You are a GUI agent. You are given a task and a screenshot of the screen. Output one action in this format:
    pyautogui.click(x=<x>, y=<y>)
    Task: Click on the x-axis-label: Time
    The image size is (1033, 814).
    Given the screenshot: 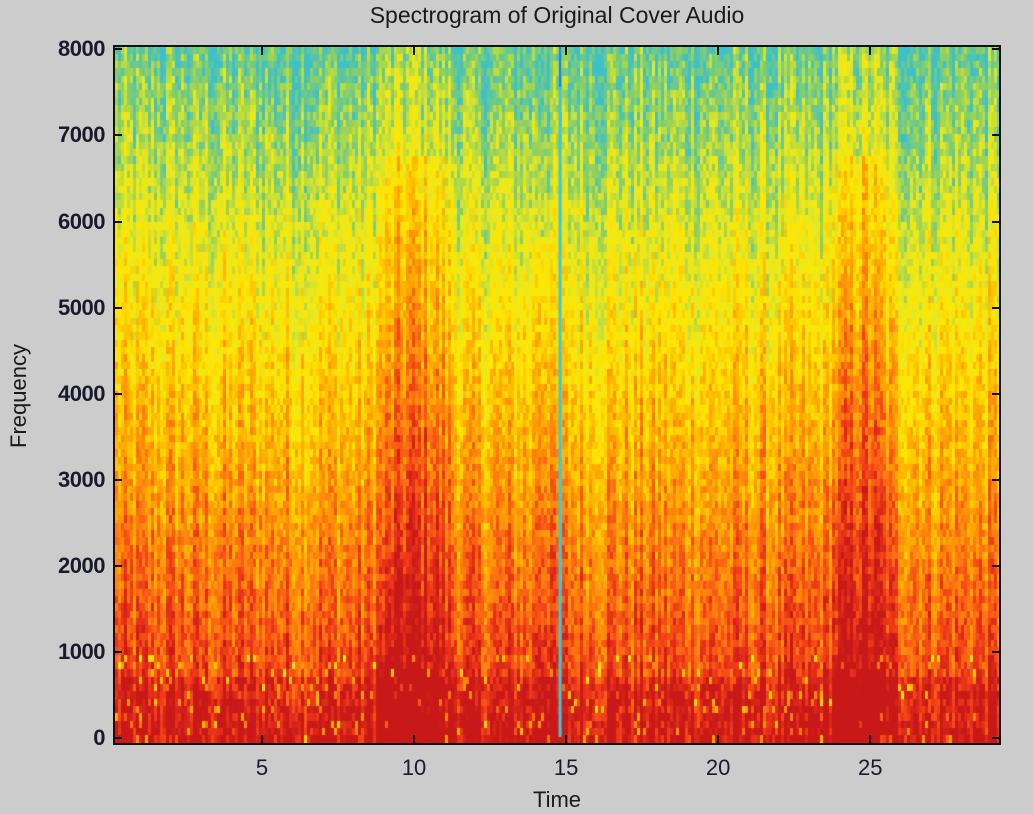 What is the action you would take?
    pyautogui.click(x=557, y=799)
    